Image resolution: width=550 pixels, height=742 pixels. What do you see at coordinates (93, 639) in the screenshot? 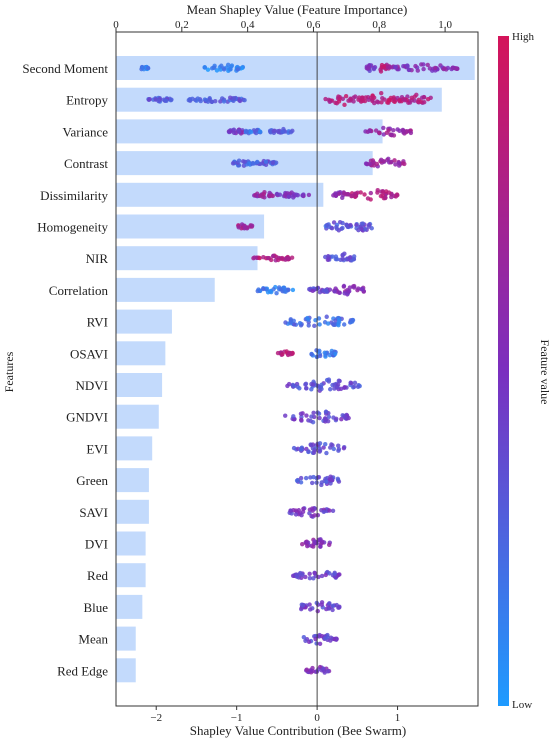
I see `feature-label: Mean` at bounding box center [93, 639].